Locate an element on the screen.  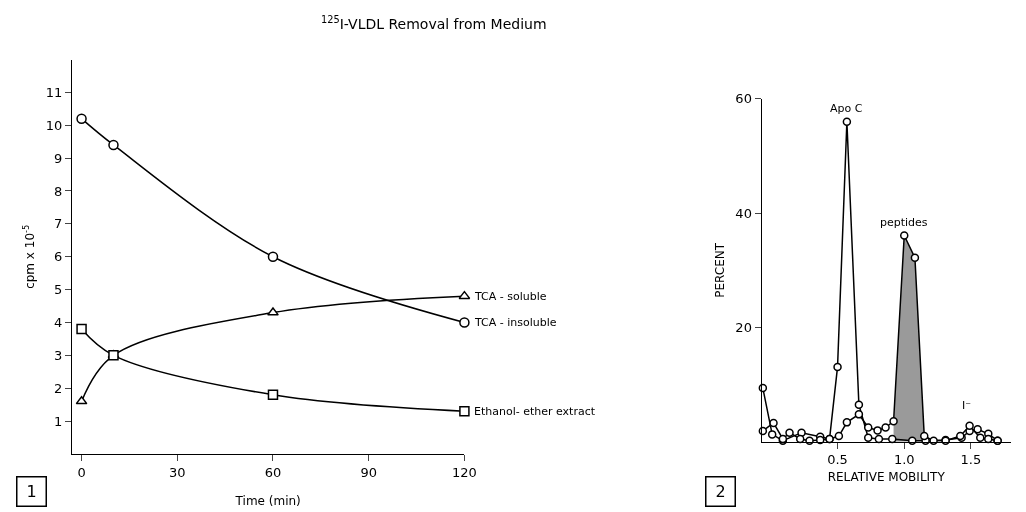
chart-title: $^{125}$I-VLDL Removal from Medium is located at coordinates (434, 23).